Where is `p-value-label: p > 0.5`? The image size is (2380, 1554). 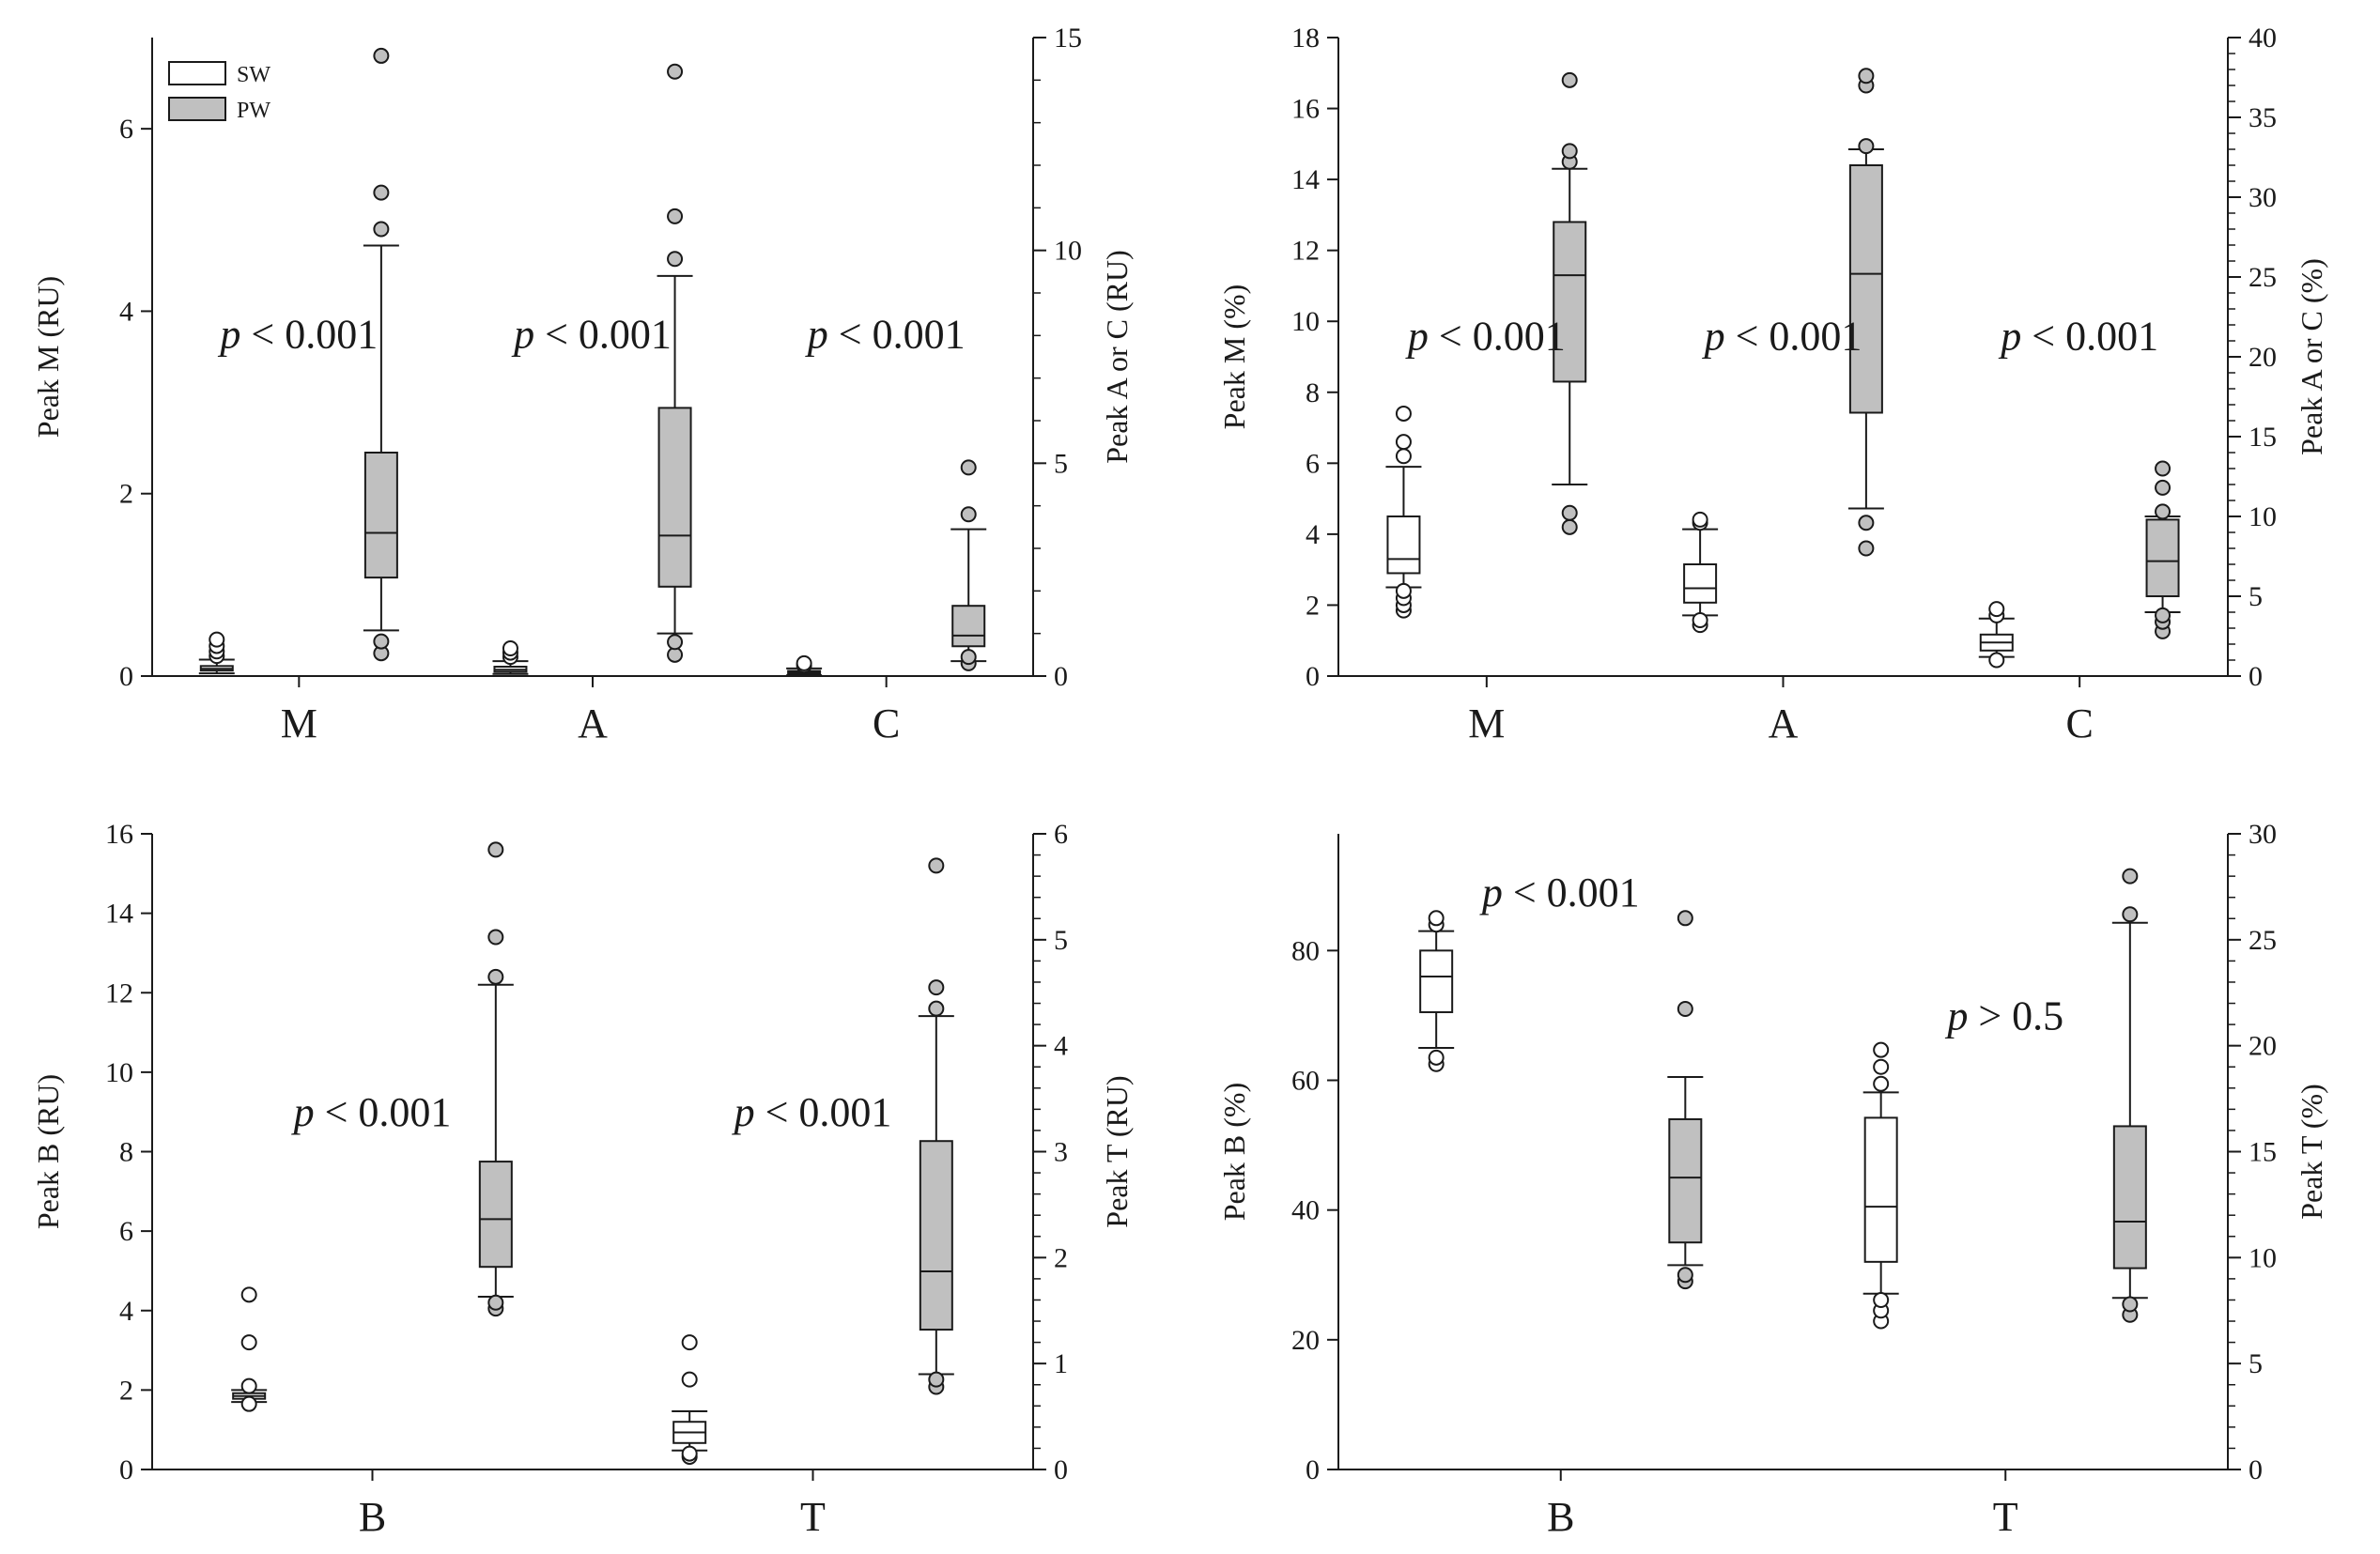 p-value-label: p > 0.5 is located at coordinates (2004, 1015).